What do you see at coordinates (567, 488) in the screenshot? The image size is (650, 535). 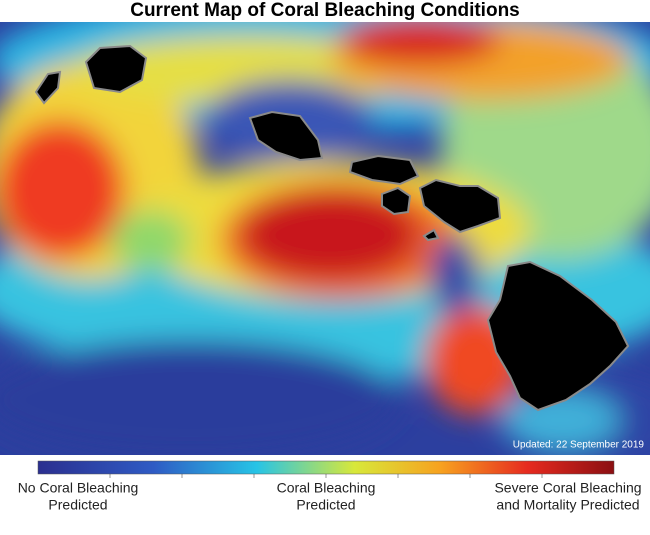 I see `legend-label: Severe Coral Bleaching` at bounding box center [567, 488].